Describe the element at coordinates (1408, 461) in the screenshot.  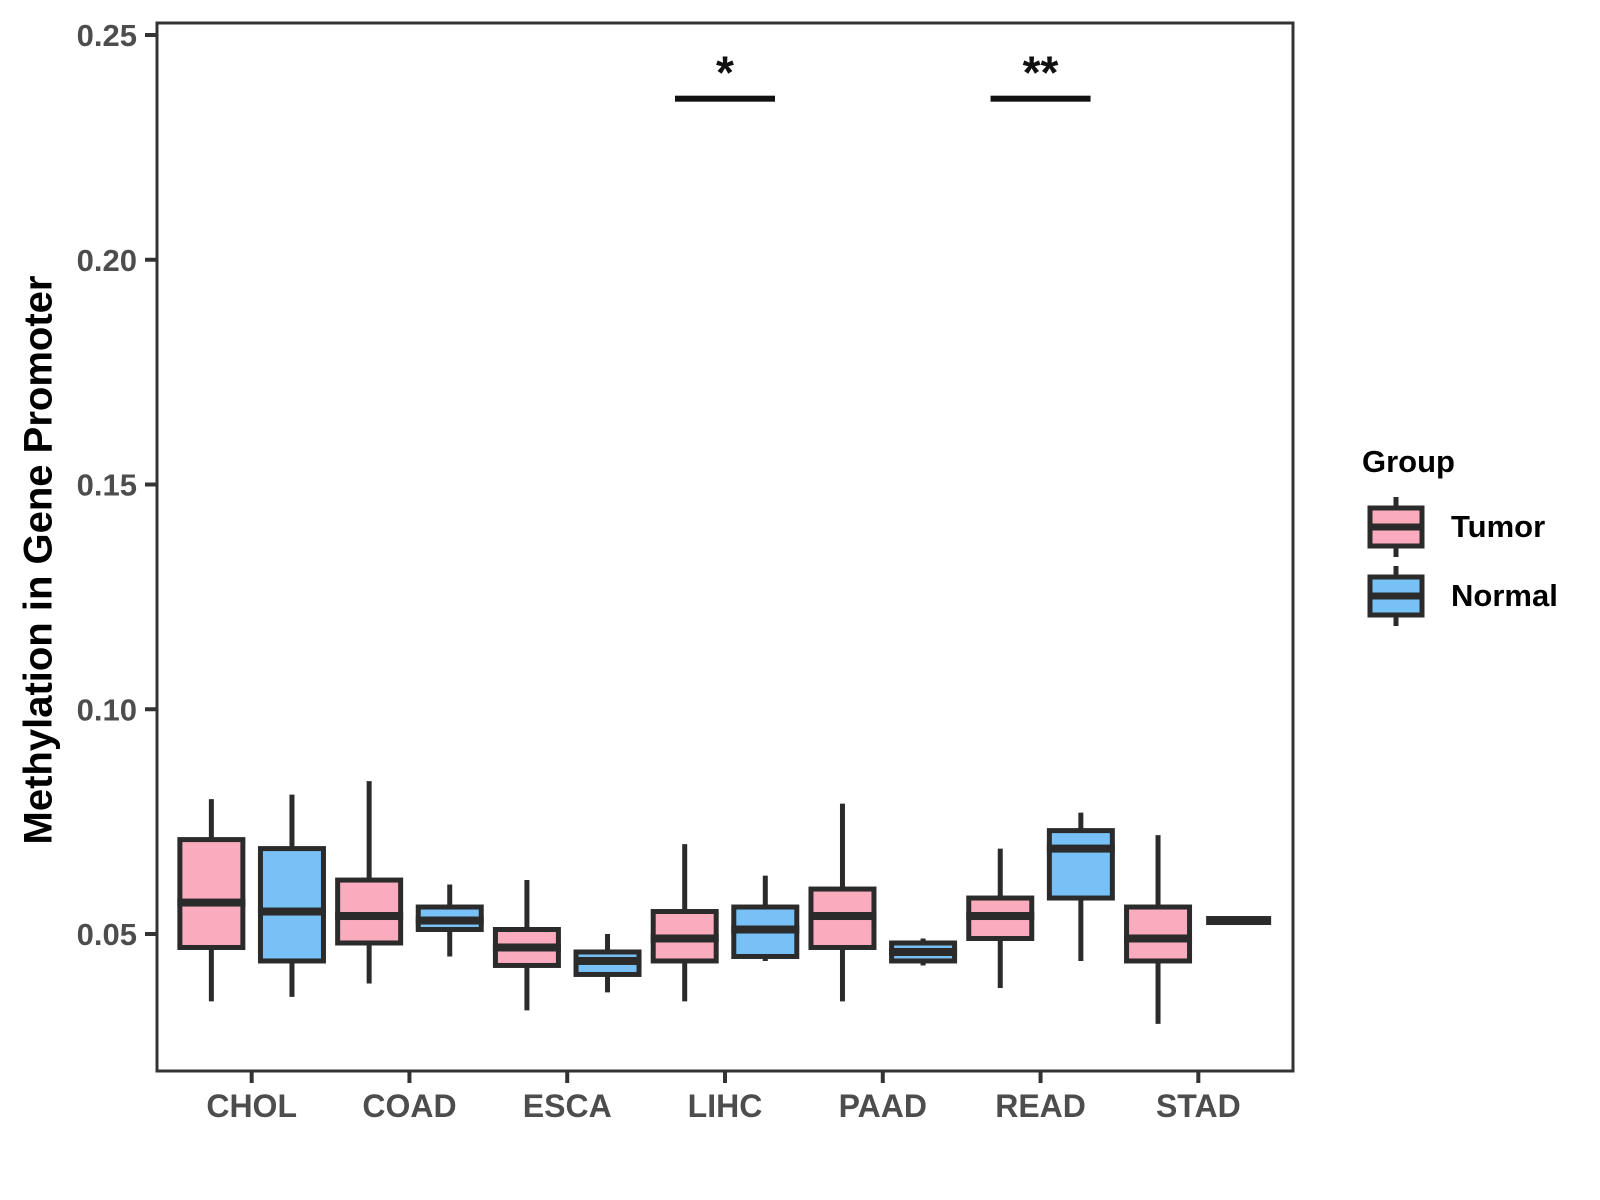
I see `legend-title: Group` at that location.